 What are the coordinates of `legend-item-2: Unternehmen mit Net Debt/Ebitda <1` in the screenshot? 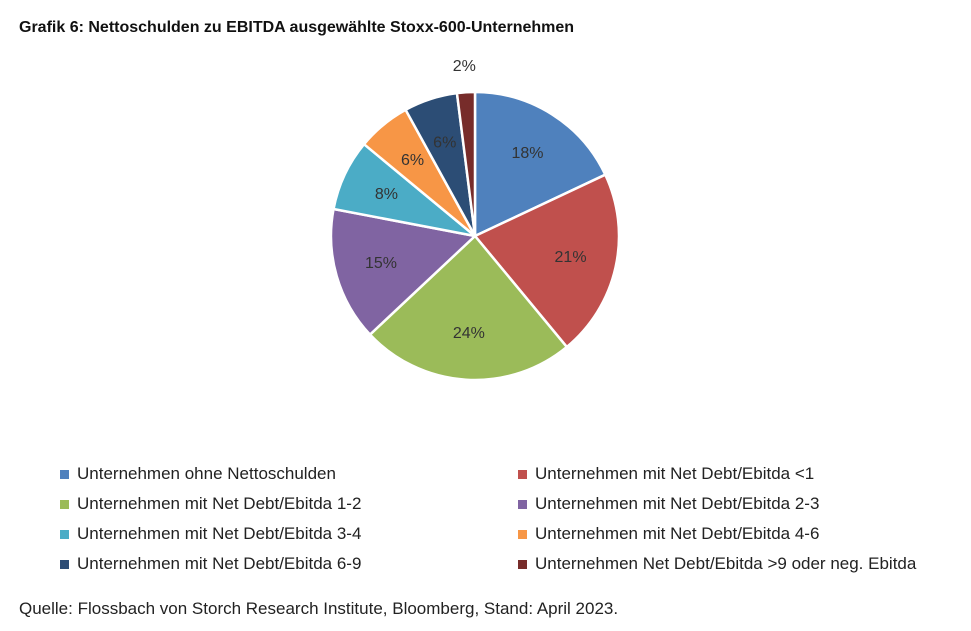 It's located at (741, 474).